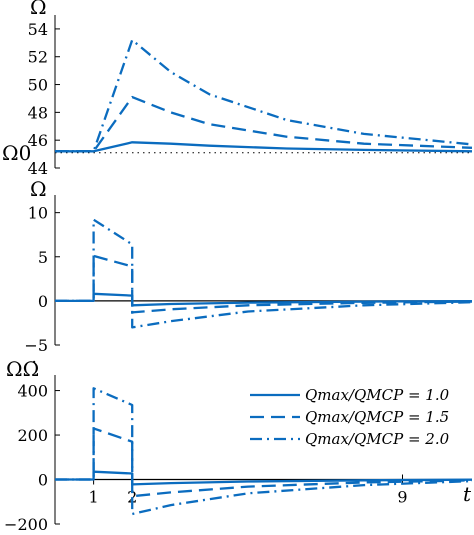 The image size is (474, 535). I want to click on omega-rate-axis-label: Ω, so click(38, 189).